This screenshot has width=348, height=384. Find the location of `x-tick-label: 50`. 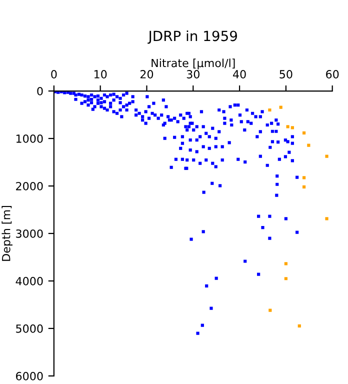

x-tick-label: 50 is located at coordinates (286, 74).